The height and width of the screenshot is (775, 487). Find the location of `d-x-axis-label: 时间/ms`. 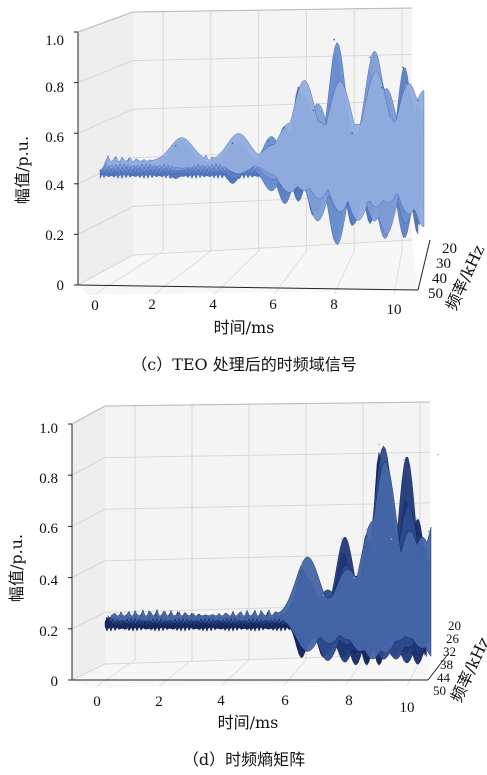

d-x-axis-label: 时间/ms is located at coordinates (248, 722).